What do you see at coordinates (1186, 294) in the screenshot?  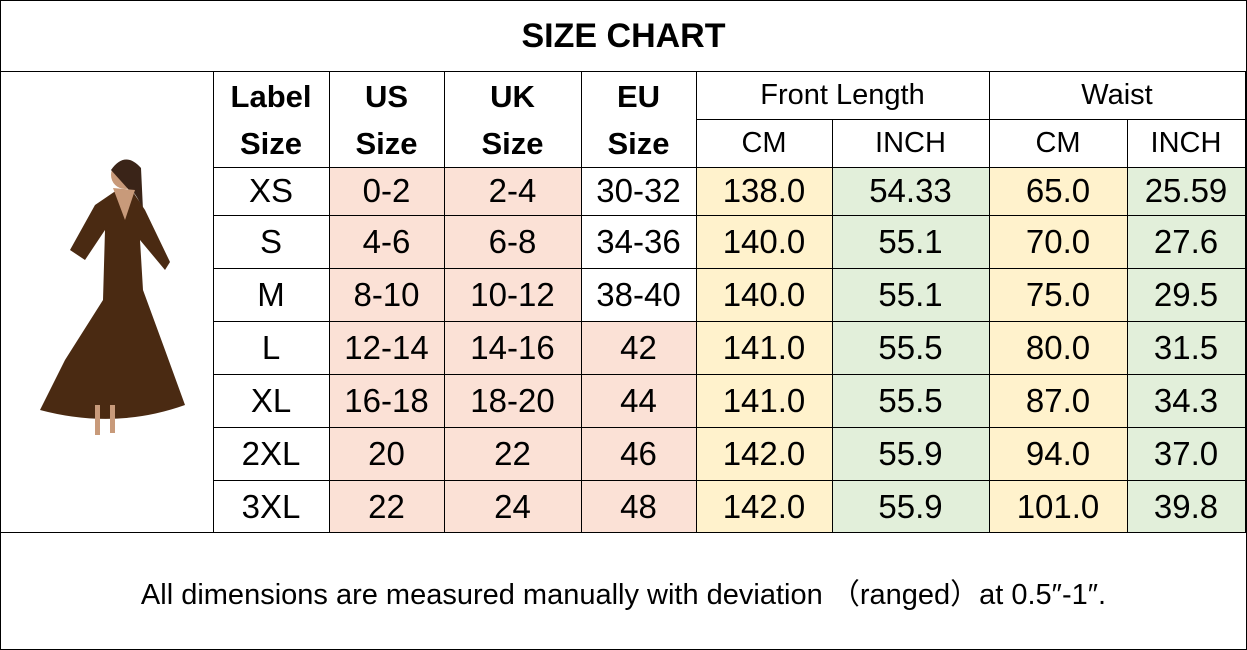 I see `table-cell: 29.5` at bounding box center [1186, 294].